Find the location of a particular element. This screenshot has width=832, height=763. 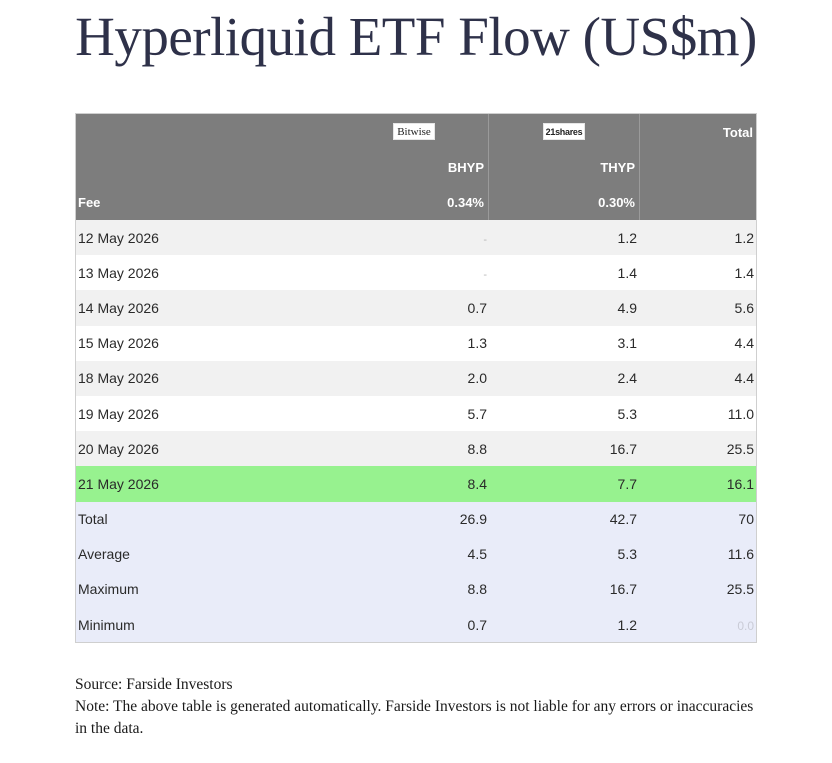

table-cell: 18 May 2026 is located at coordinates (118, 378).